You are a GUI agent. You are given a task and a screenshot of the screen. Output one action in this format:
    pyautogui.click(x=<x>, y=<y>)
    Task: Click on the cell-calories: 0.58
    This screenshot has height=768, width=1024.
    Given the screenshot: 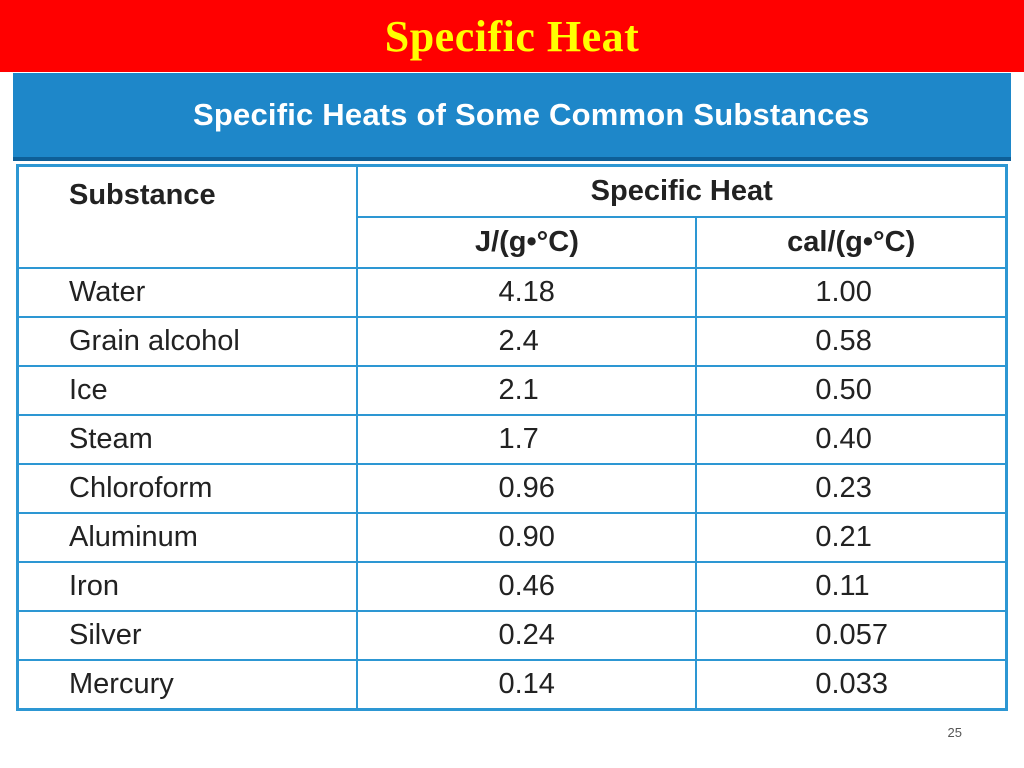 What is the action you would take?
    pyautogui.click(x=851, y=341)
    